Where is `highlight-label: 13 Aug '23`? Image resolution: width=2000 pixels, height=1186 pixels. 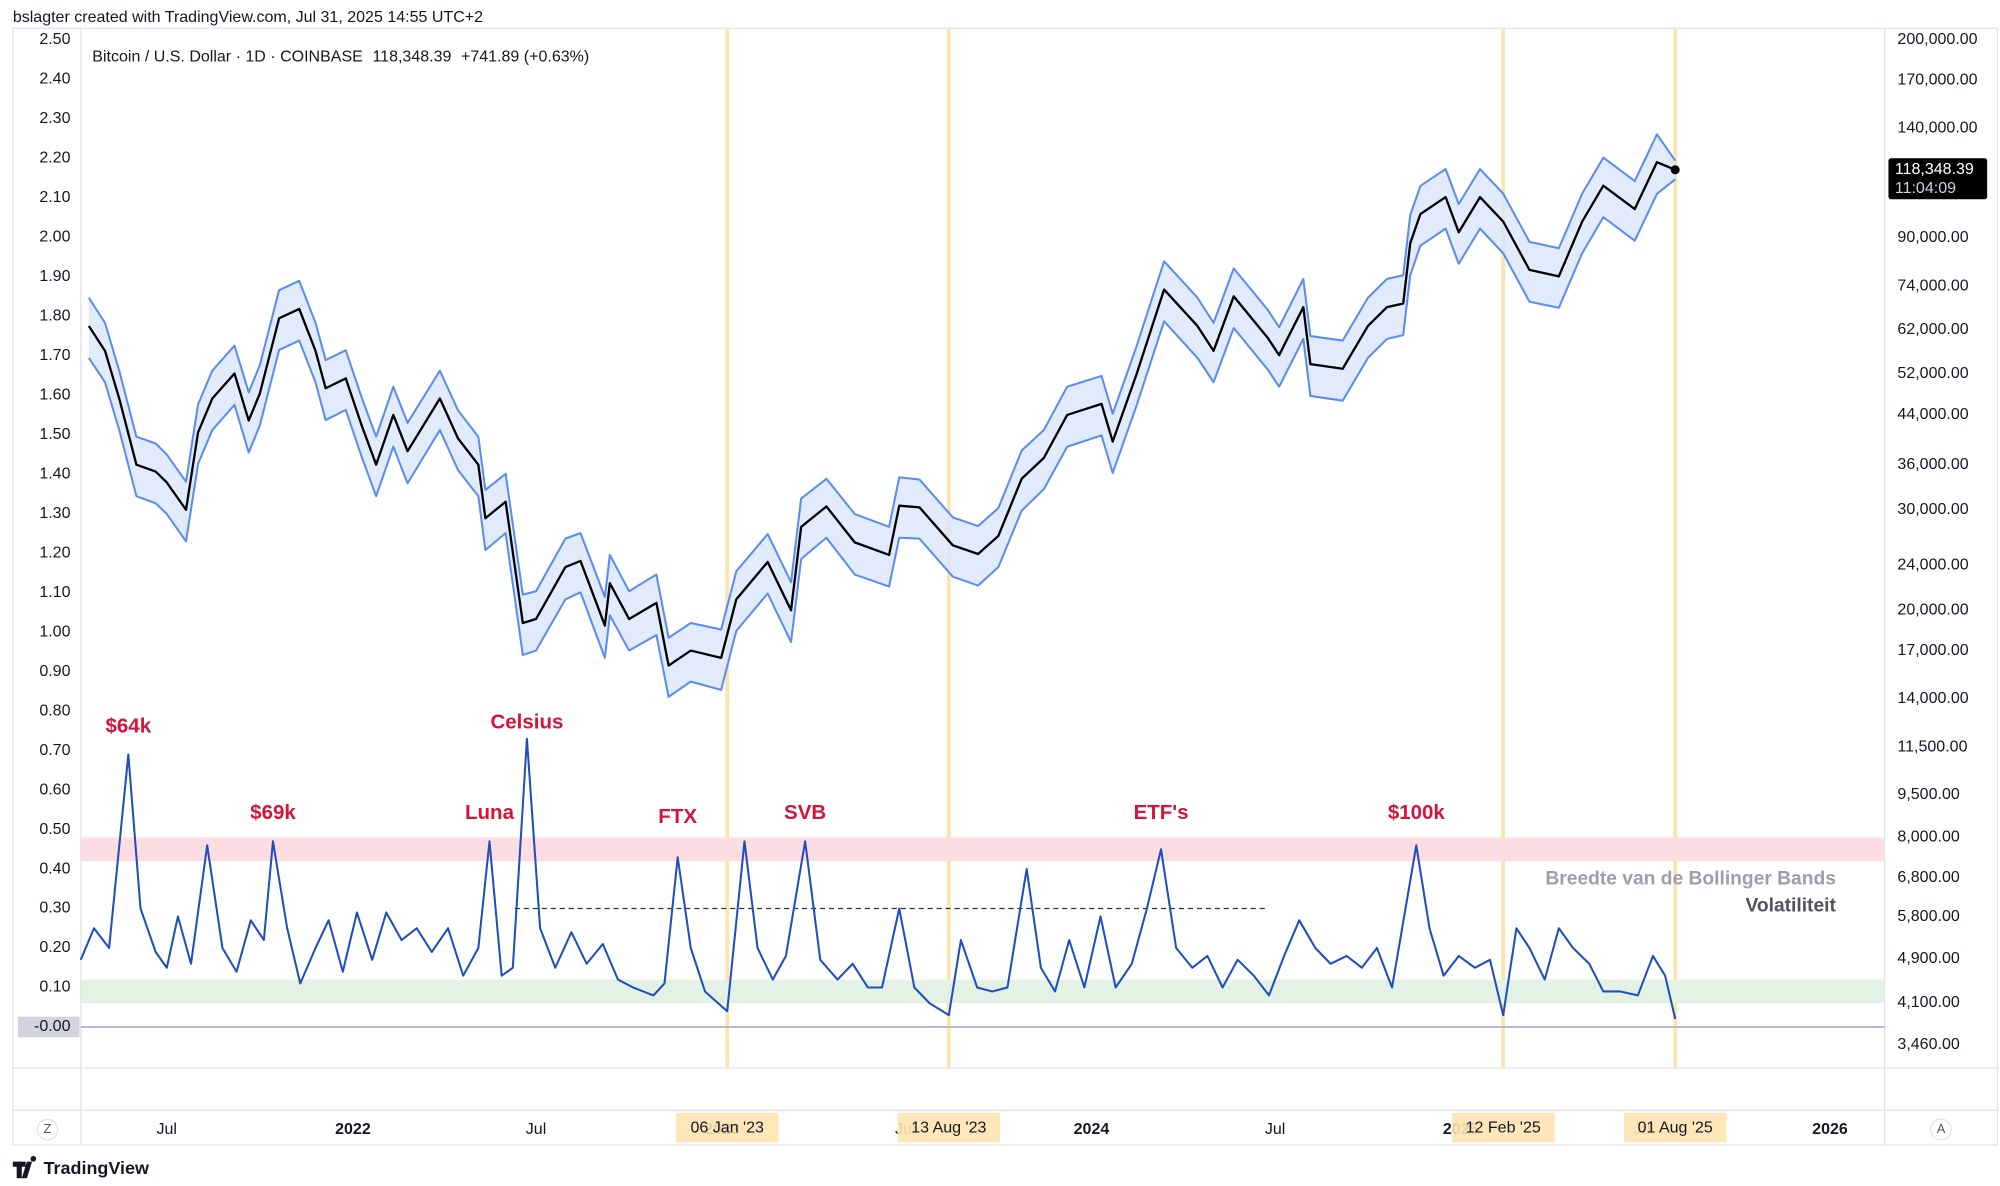 highlight-label: 13 Aug '23 is located at coordinates (948, 1127).